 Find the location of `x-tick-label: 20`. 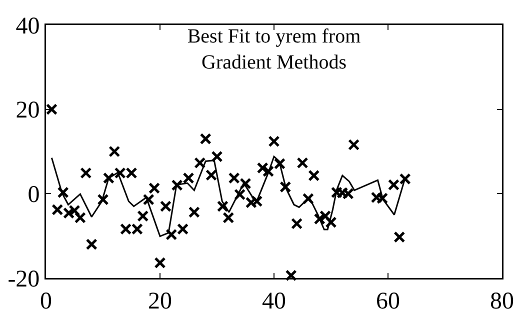

x-tick-label: 20 is located at coordinates (160, 301).